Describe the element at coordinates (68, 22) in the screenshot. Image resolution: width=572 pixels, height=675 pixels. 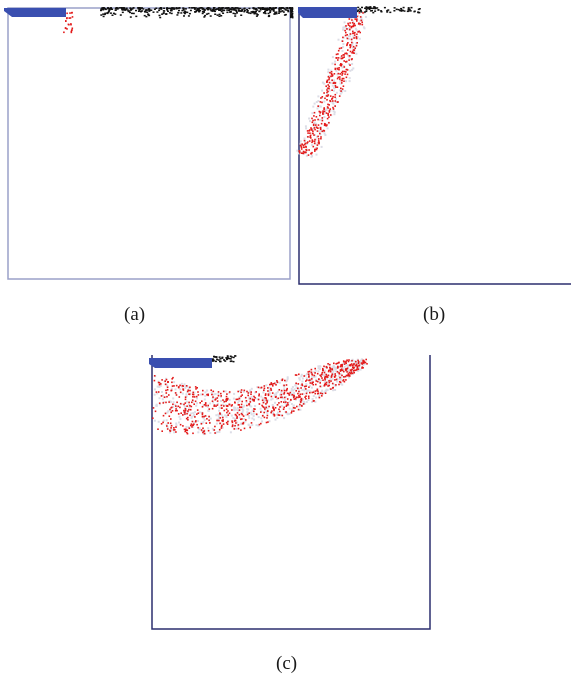
I see `red-particles-a` at that location.